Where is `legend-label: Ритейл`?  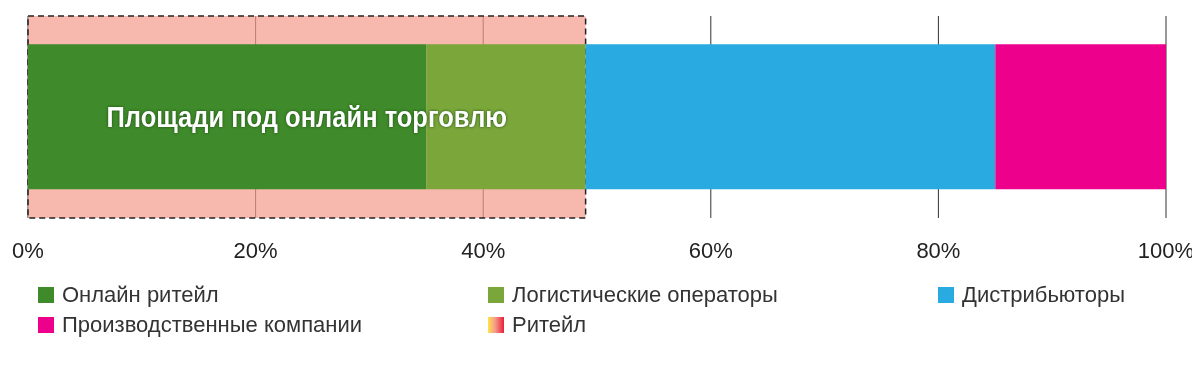 legend-label: Ритейл is located at coordinates (549, 325).